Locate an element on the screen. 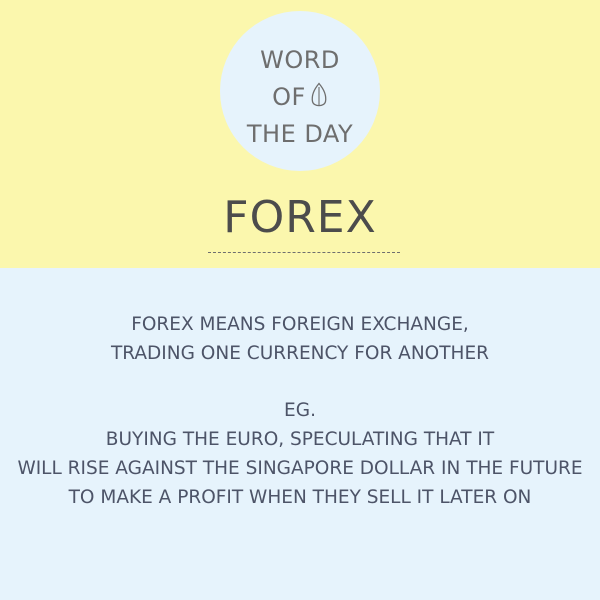 The image size is (600, 600). badge-line-word: WORD is located at coordinates (300, 60).